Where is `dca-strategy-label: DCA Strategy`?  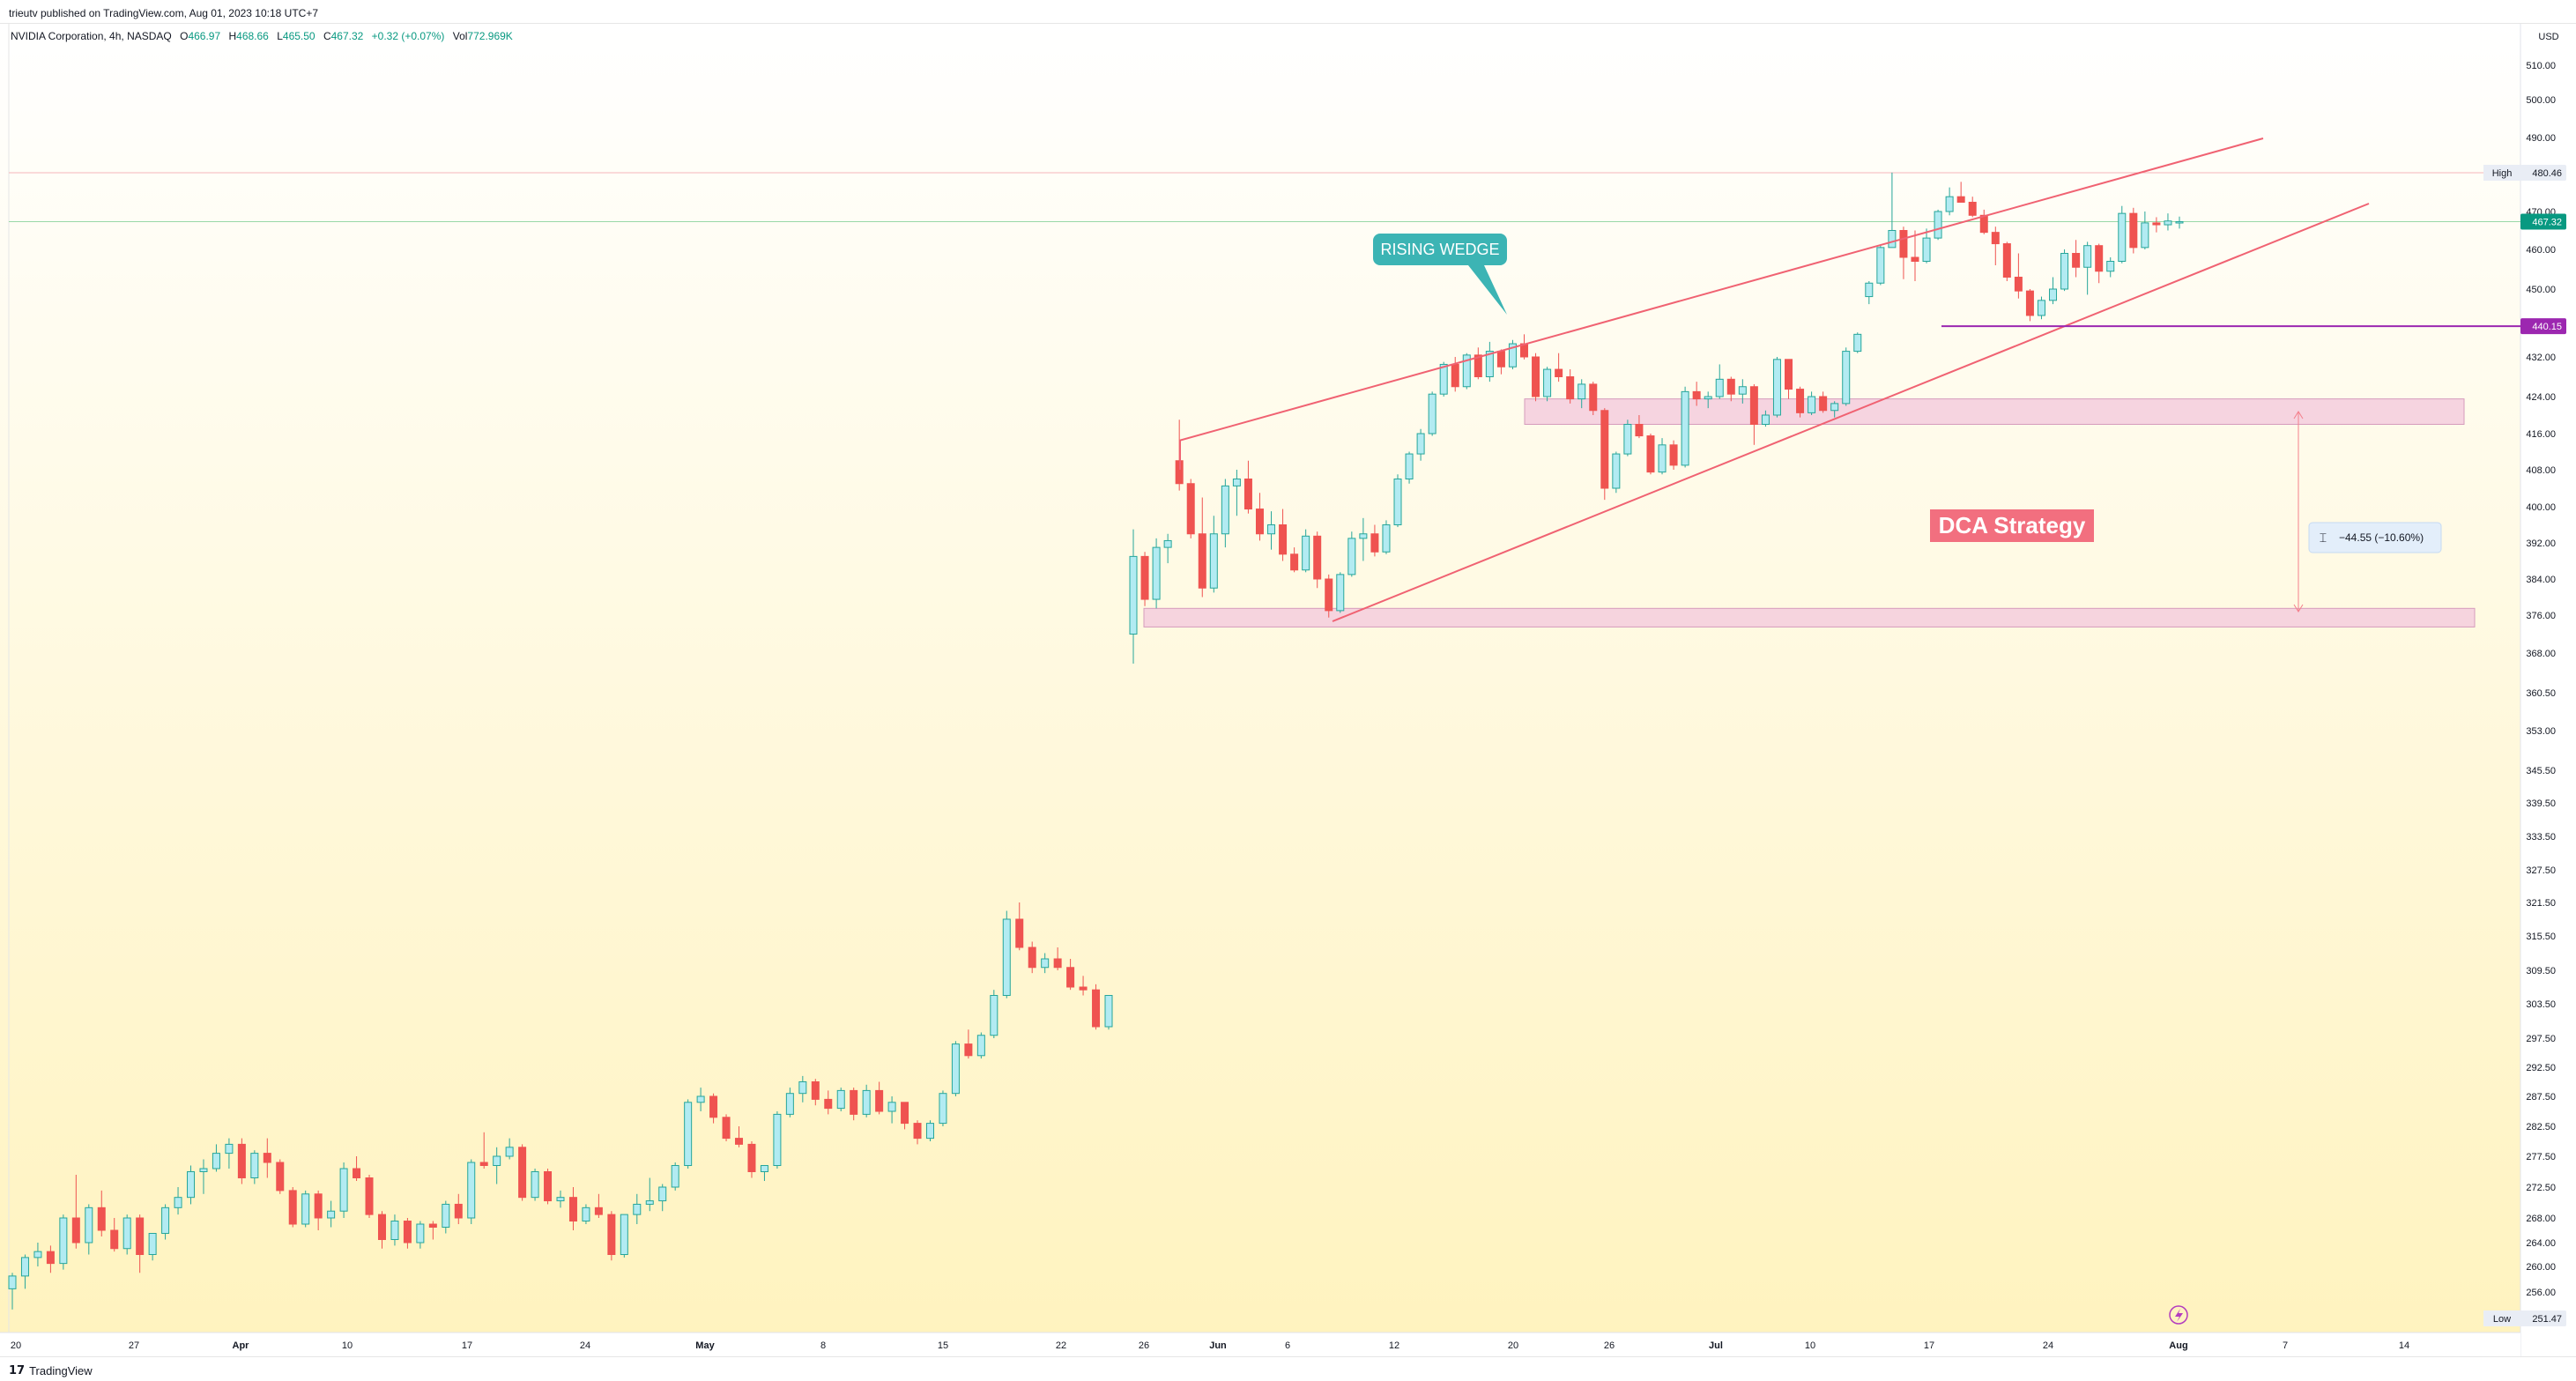 dca-strategy-label: DCA Strategy is located at coordinates (2012, 525).